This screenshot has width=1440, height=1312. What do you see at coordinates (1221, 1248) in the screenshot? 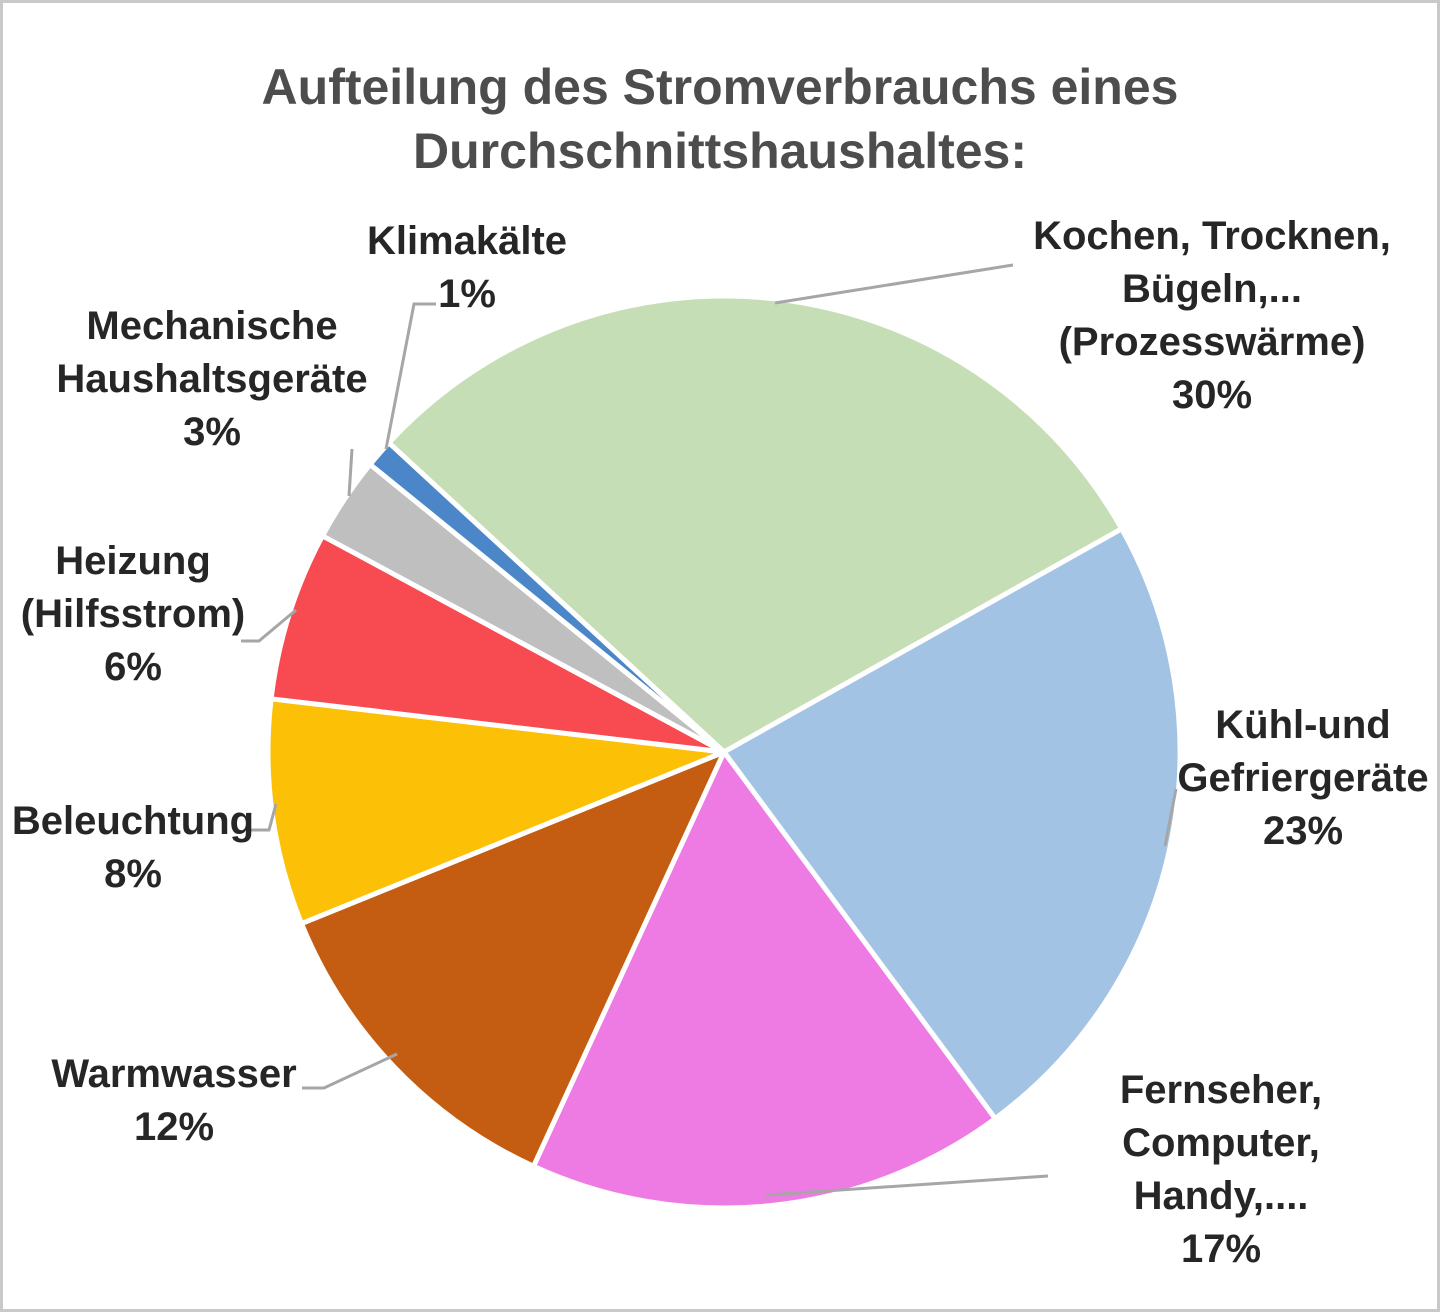
I see `slice-label-line: 17%` at bounding box center [1221, 1248].